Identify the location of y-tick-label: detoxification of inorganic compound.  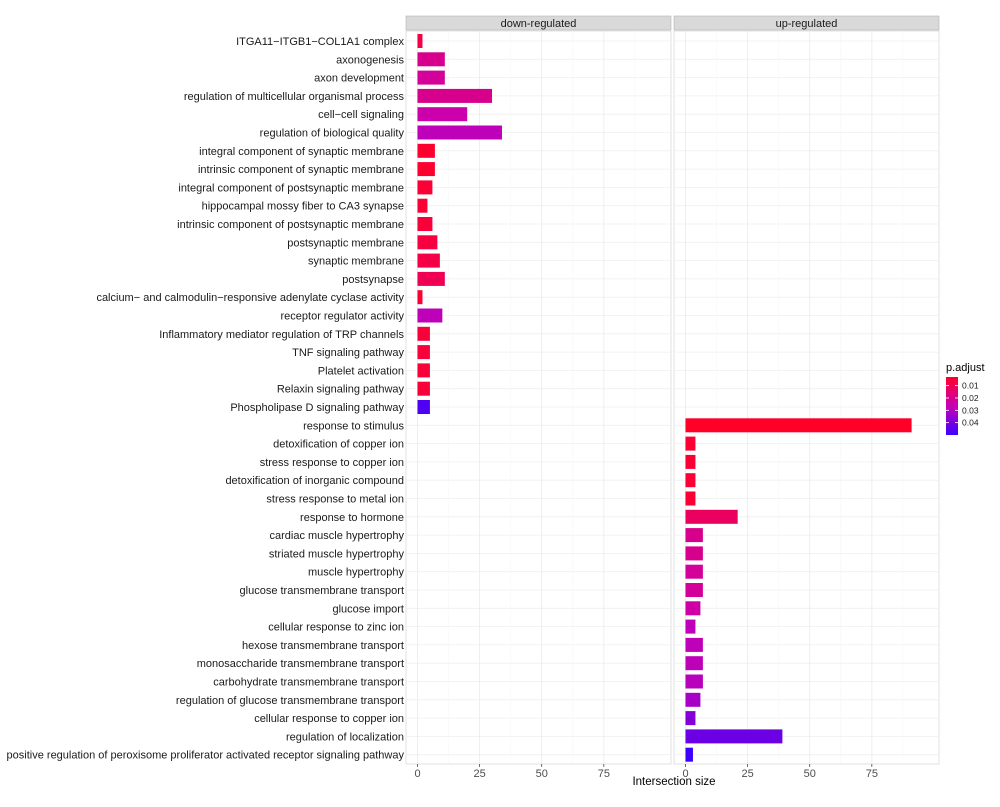
(314, 481).